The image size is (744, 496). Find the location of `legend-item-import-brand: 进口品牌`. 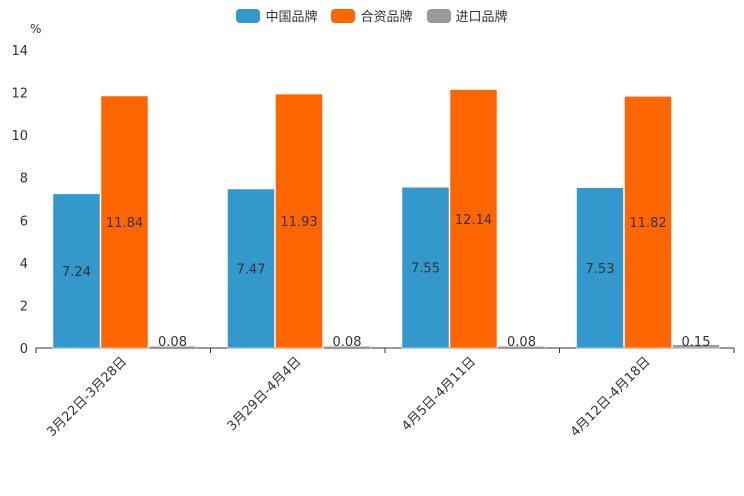

legend-item-import-brand: 进口品牌 is located at coordinates (467, 15).